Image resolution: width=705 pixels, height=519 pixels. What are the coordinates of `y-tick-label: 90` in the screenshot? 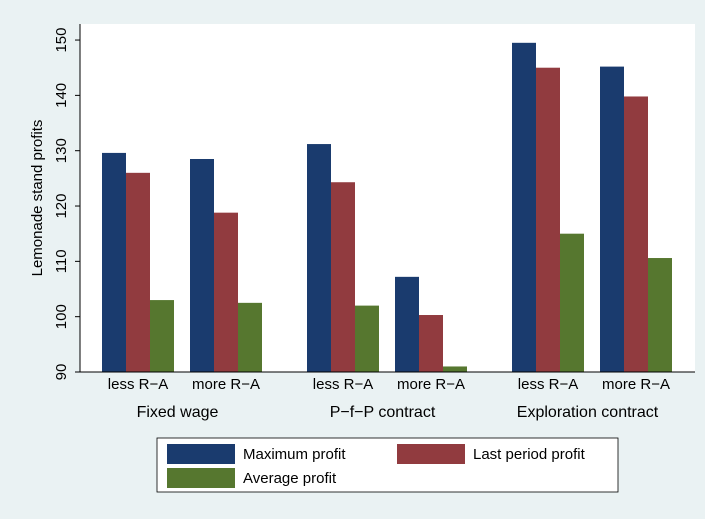 It's located at (61, 372).